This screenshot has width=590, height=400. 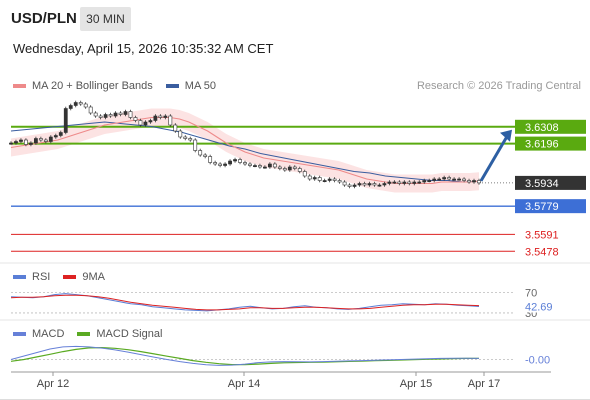 What do you see at coordinates (172, 86) in the screenshot?
I see `ma50-swatch` at bounding box center [172, 86].